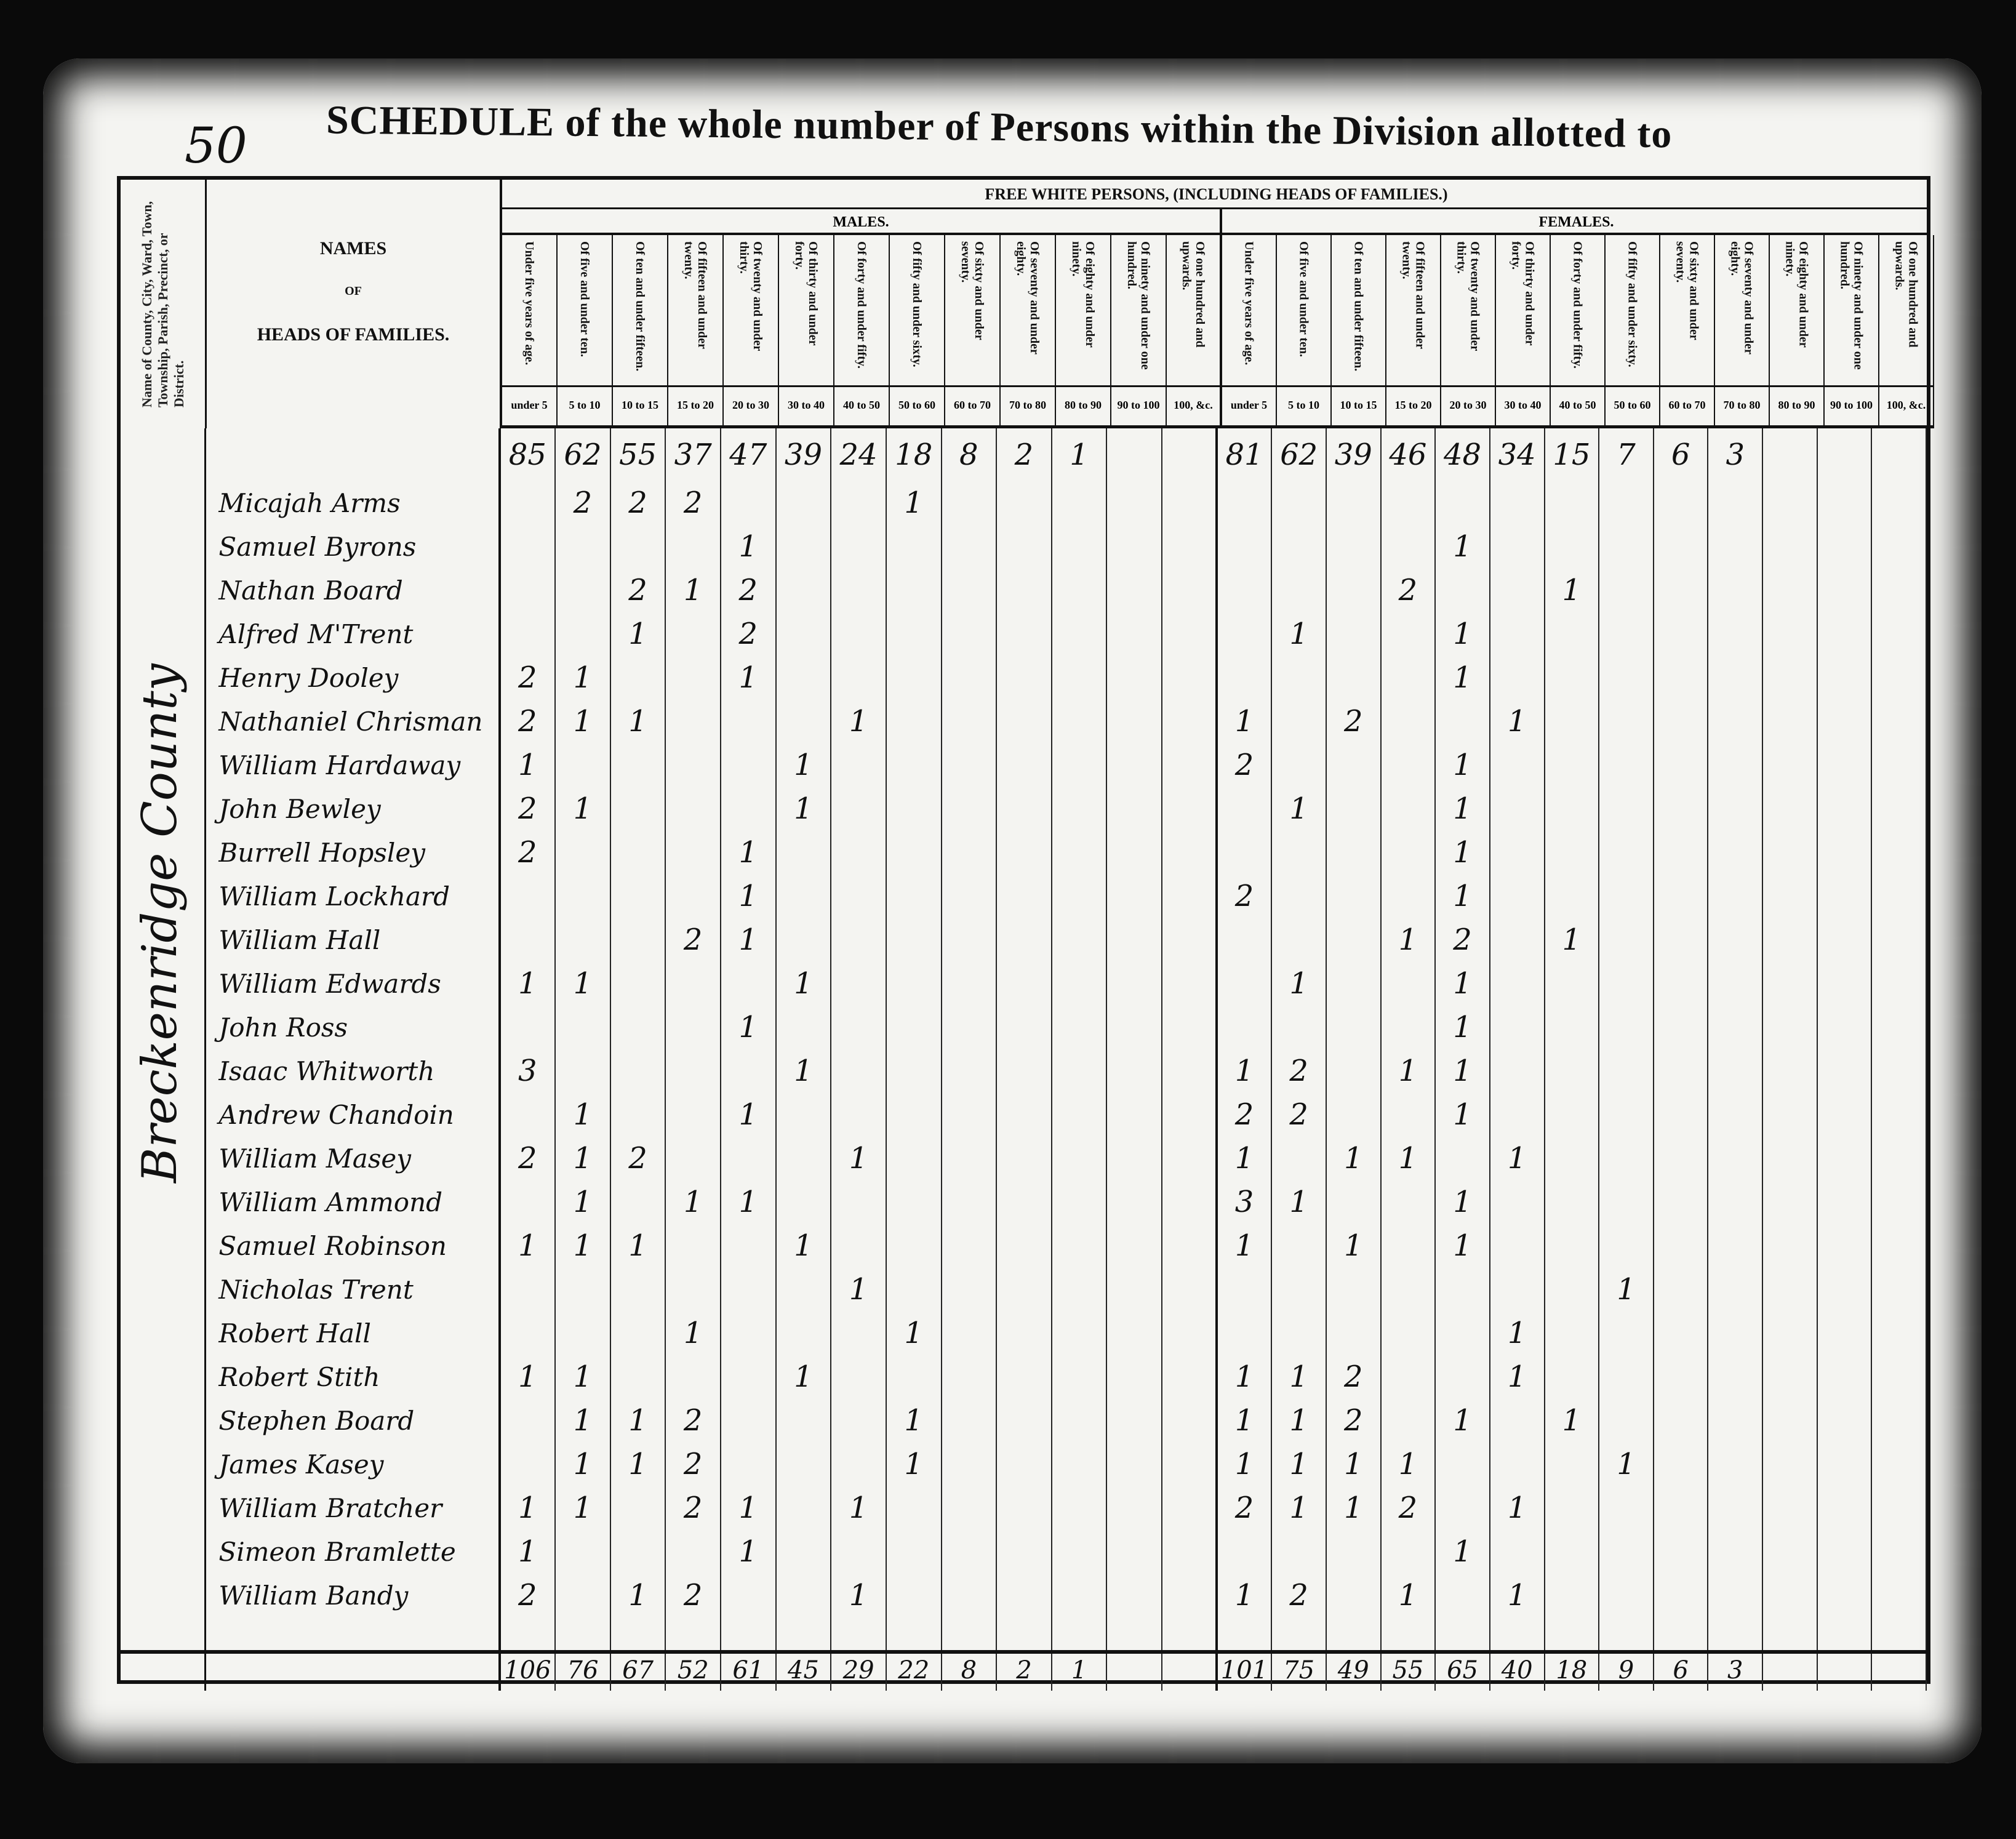  Describe the element at coordinates (1359, 330) in the screenshot. I see `female-age-column-header: Of ten and under fifteen. 10 to 15` at that location.